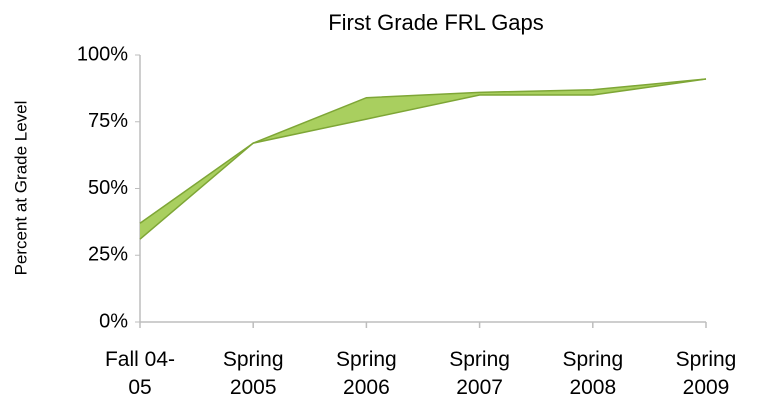 Image resolution: width=757 pixels, height=407 pixels. What do you see at coordinates (436, 22) in the screenshot?
I see `chart-title: First Grade FRL Gaps` at bounding box center [436, 22].